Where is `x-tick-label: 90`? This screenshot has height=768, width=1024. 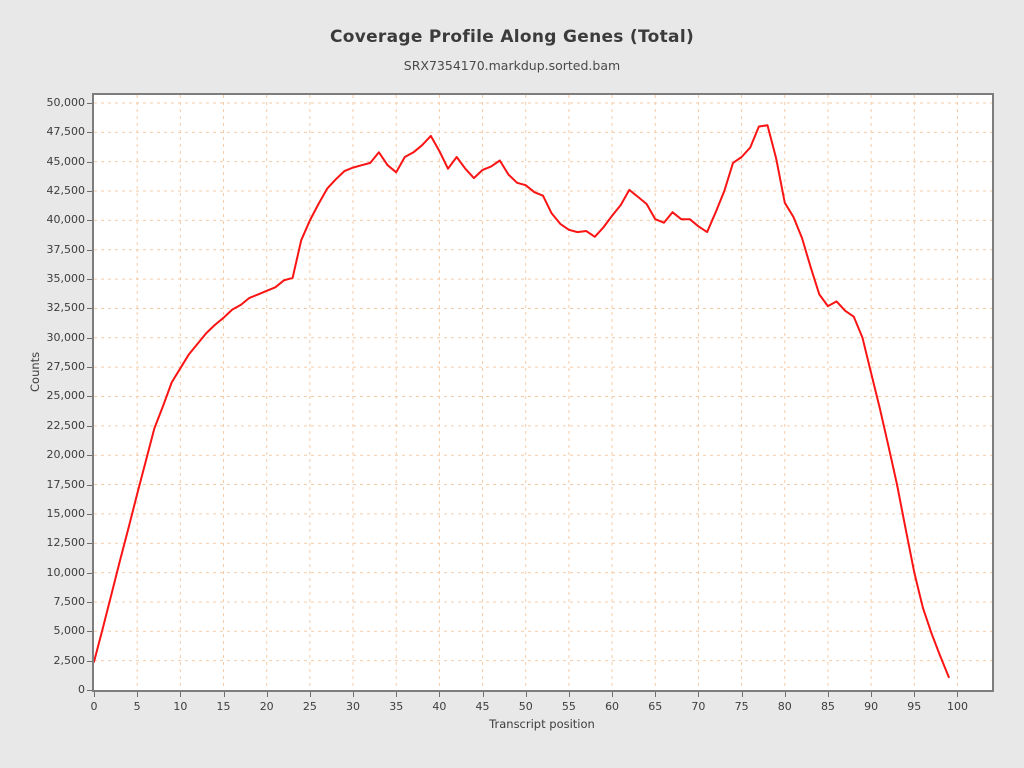
x-tick-label: 90 is located at coordinates (871, 706).